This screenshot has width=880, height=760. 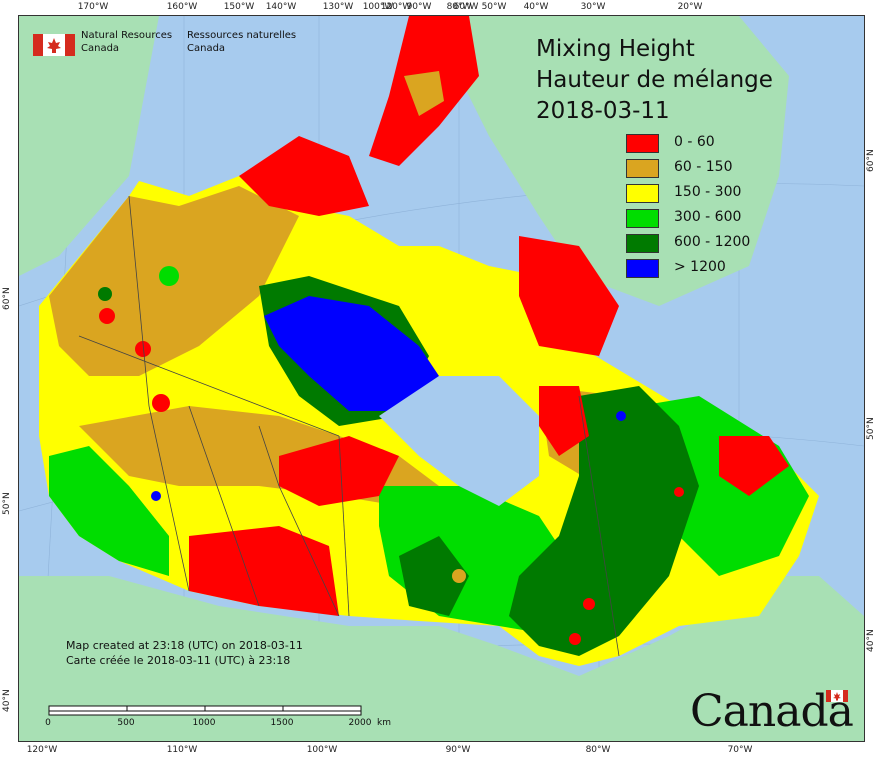 What do you see at coordinates (740, 750) in the screenshot?
I see `lon-tick-bottom: 70°W` at bounding box center [740, 750].